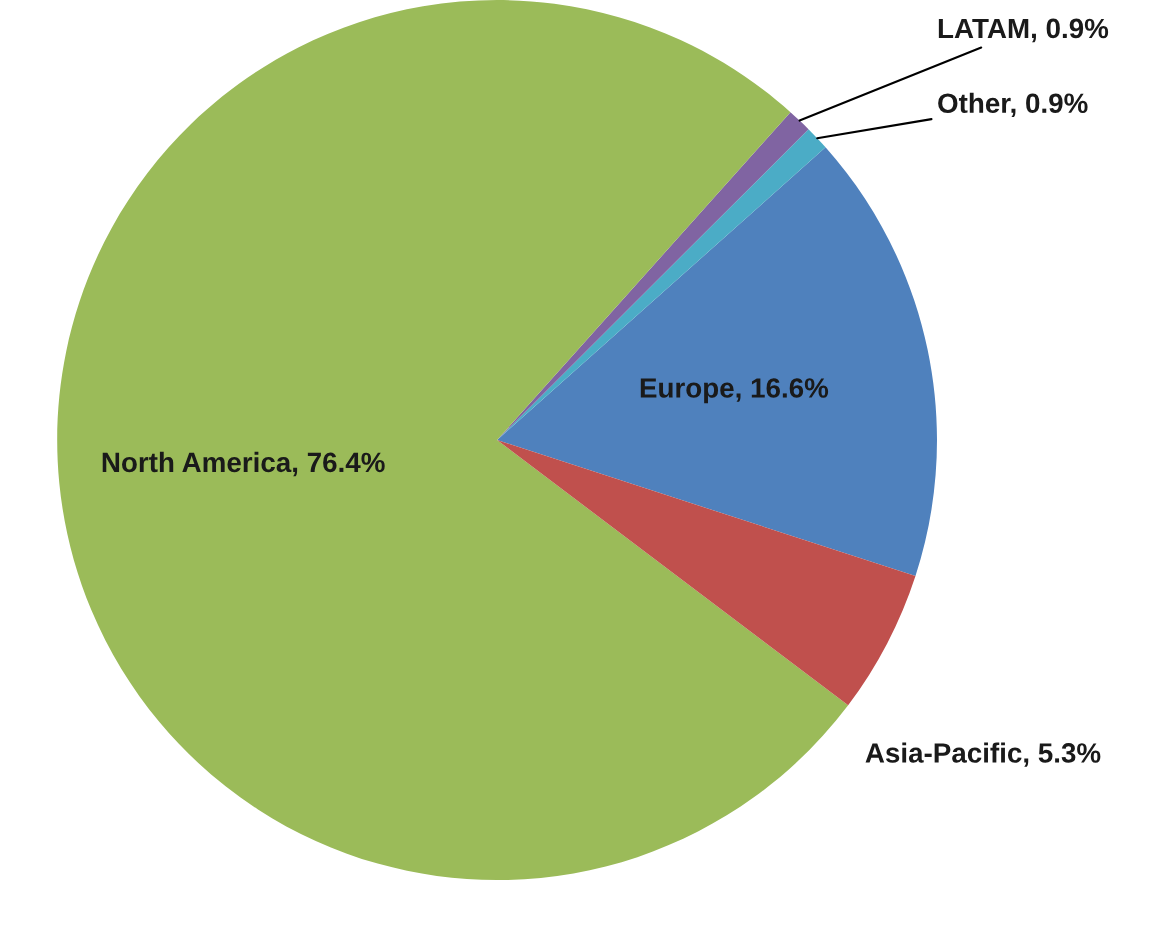  What do you see at coordinates (1013, 105) in the screenshot?
I see `slice-label: Other, 0.9%` at bounding box center [1013, 105].